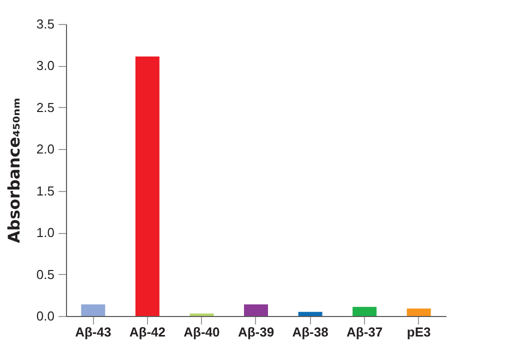 The image size is (520, 350). Describe the element at coordinates (45, 274) in the screenshot. I see `y-tick-label: 0.5` at that location.